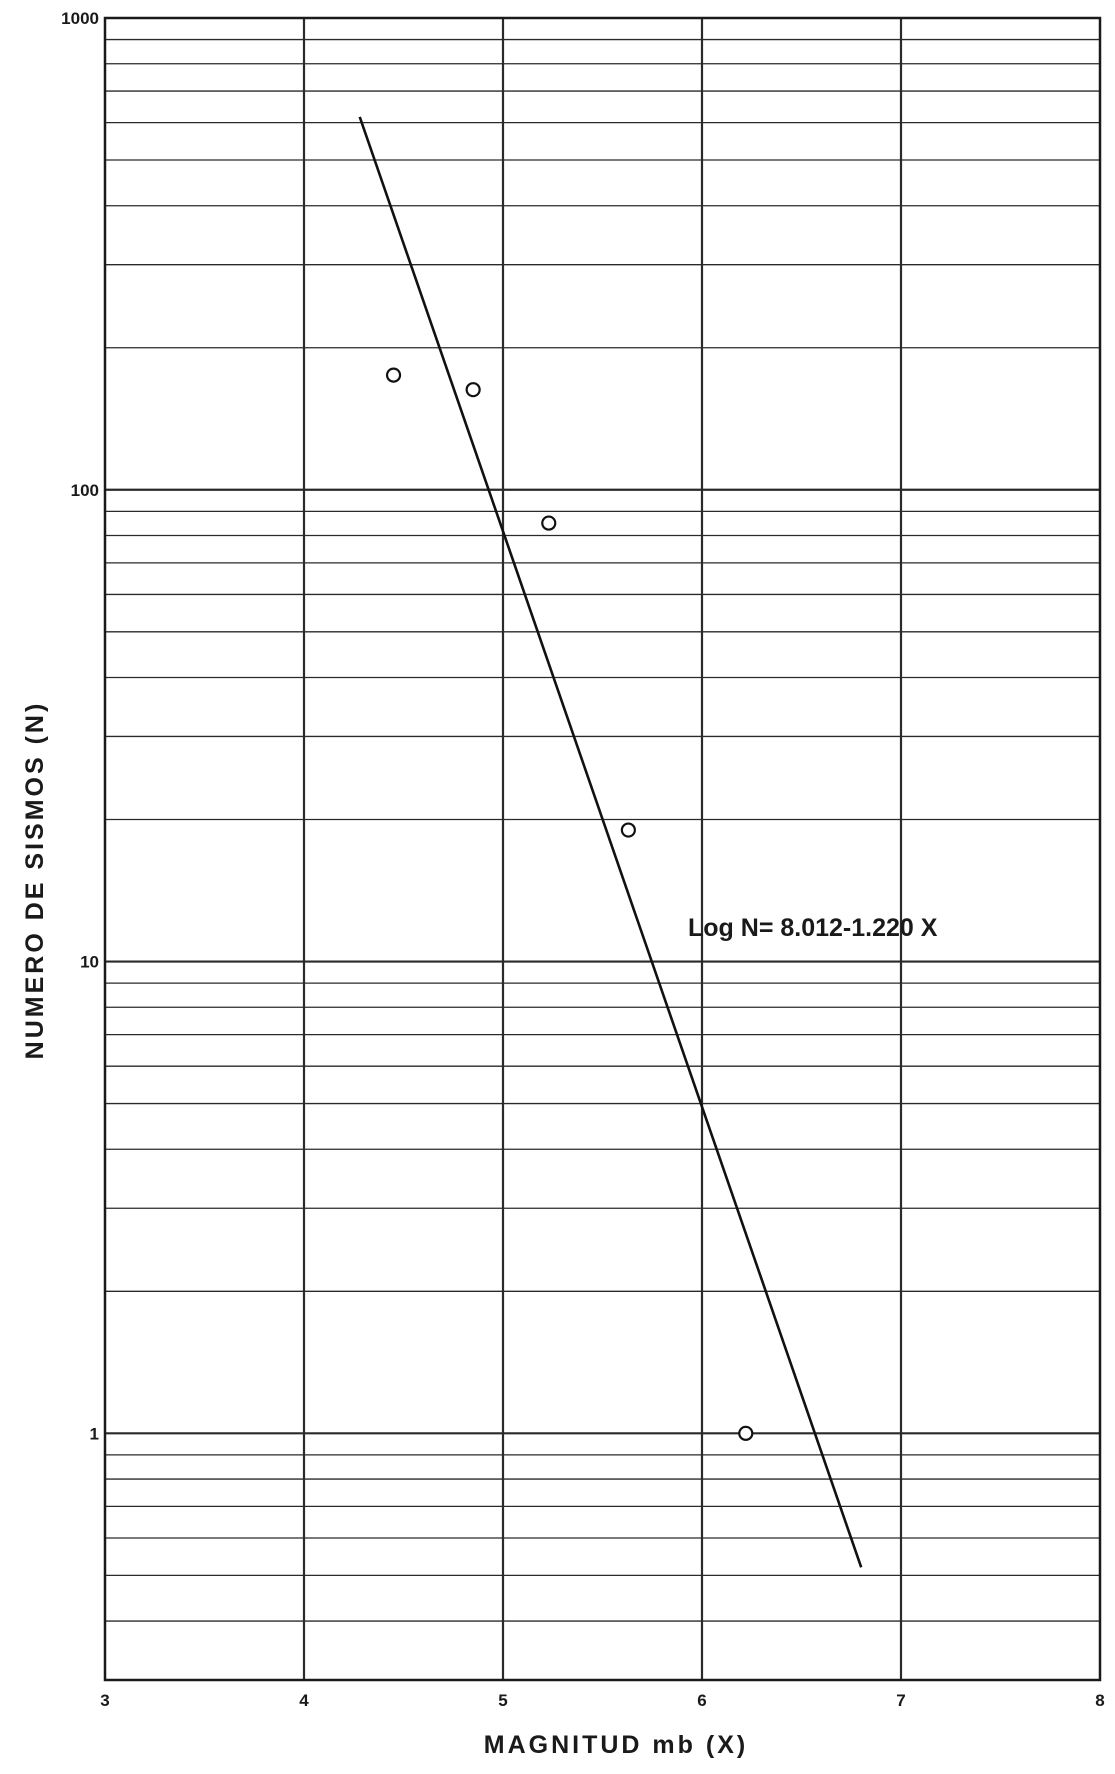  Describe the element at coordinates (80, 18) in the screenshot. I see `y-tick-label: 1000` at that location.